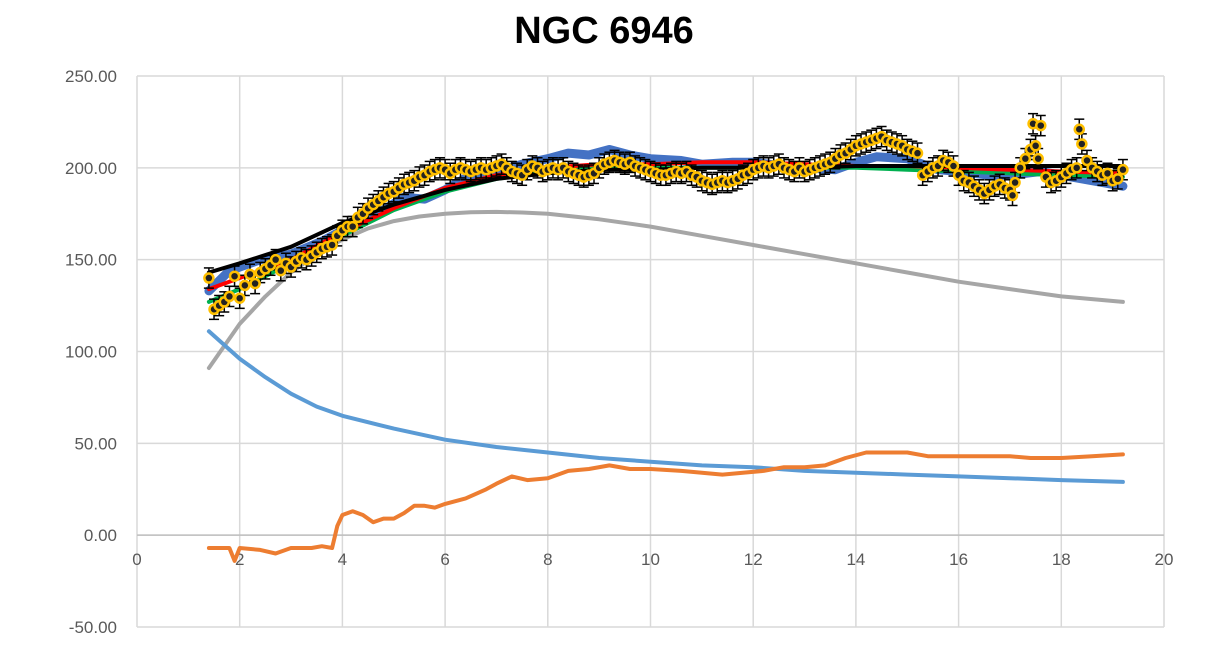  I want to click on x-tick-label: 20, so click(1164, 559).